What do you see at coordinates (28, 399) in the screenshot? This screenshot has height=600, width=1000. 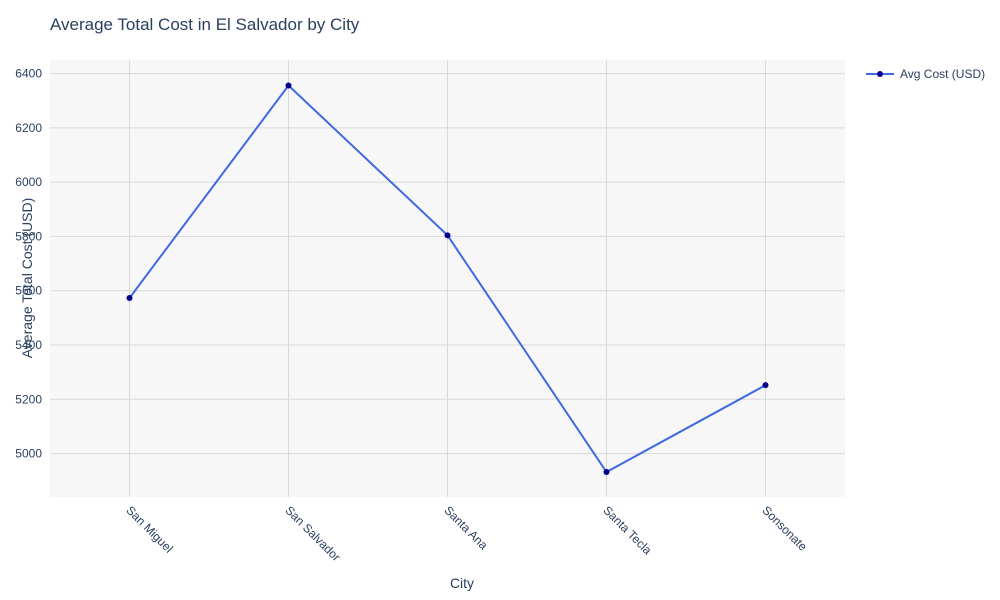 I see `y-tick-label: 5200` at bounding box center [28, 399].